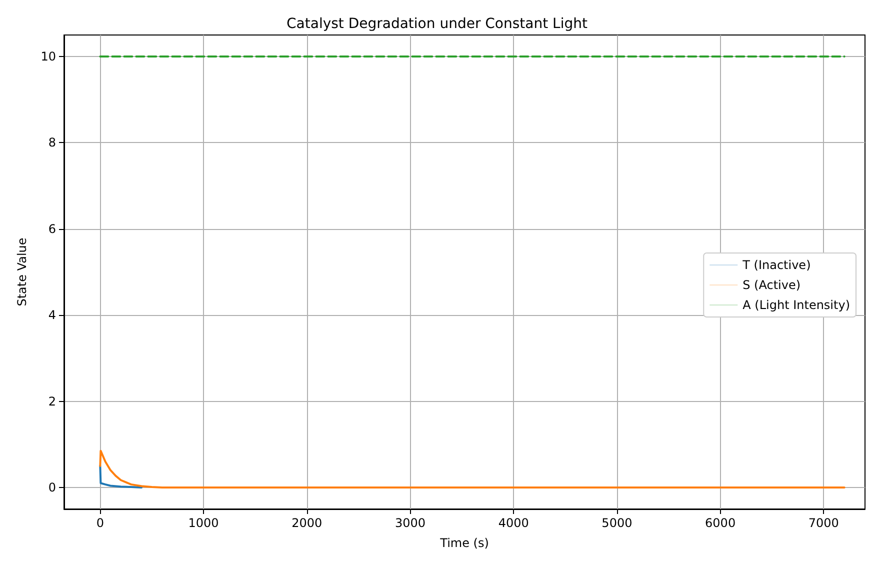  I want to click on x-tick-label: 4000, so click(513, 523).